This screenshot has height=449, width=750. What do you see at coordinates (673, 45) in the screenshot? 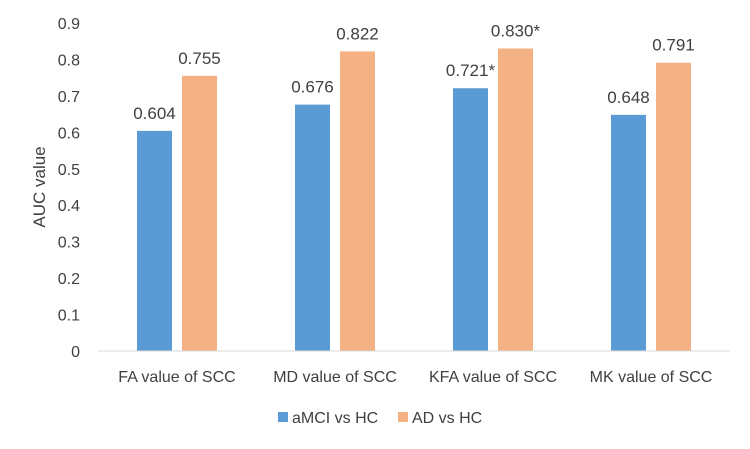
I see `data-label: 0.791` at bounding box center [673, 45].